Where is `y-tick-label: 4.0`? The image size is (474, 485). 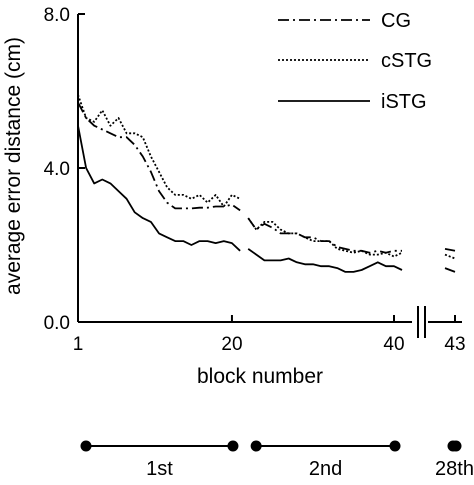 y-tick-label: 4.0 is located at coordinates (57, 169).